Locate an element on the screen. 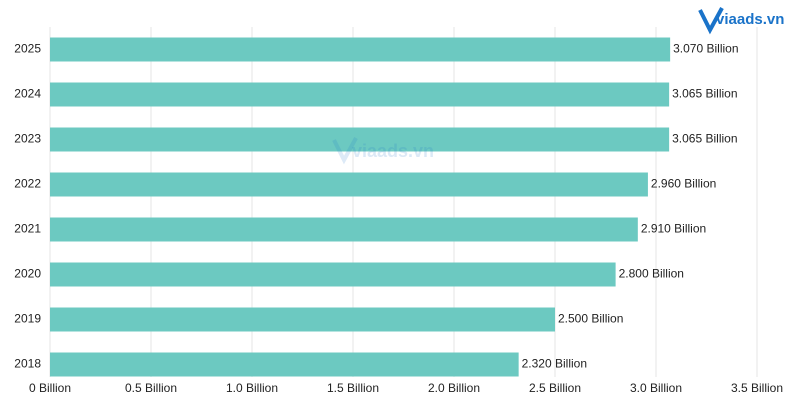 This screenshot has height=400, width=800. y-tick-label: 2025 is located at coordinates (27, 49).